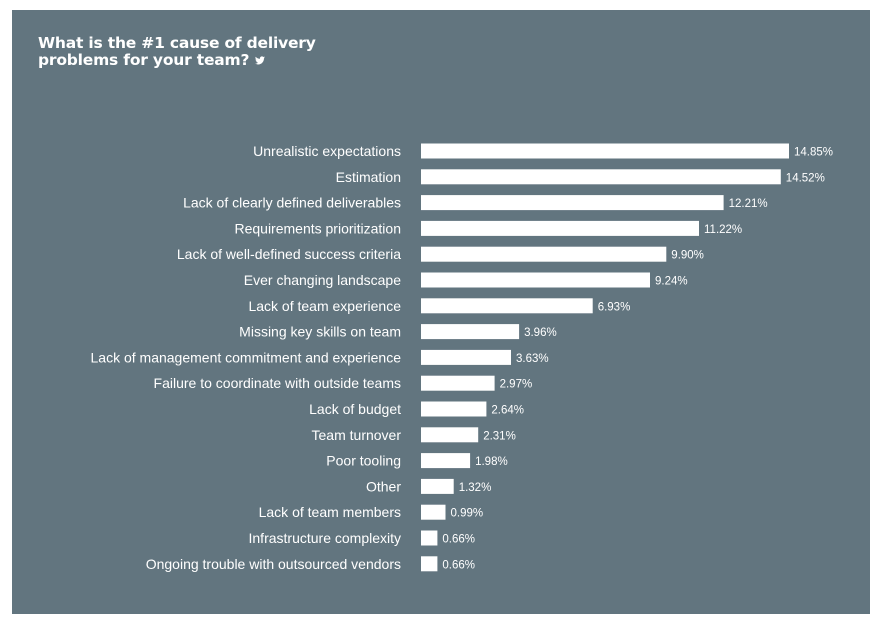 The image size is (880, 626). Describe the element at coordinates (177, 43) in the screenshot. I see `chart-title-line-1: What is the #1 cause of delivery` at that location.